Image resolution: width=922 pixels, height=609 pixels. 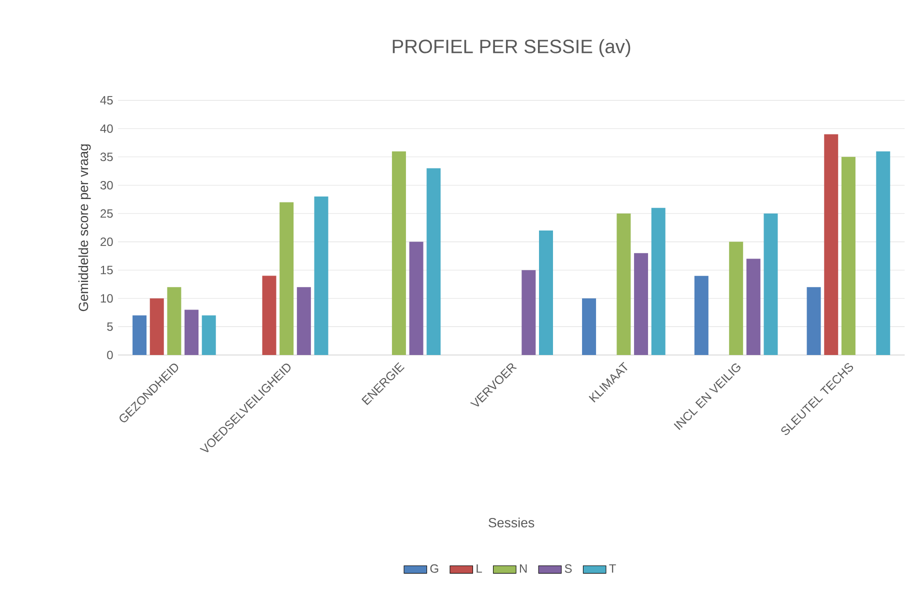 I want to click on x-axis-title: Sessies, so click(x=511, y=523).